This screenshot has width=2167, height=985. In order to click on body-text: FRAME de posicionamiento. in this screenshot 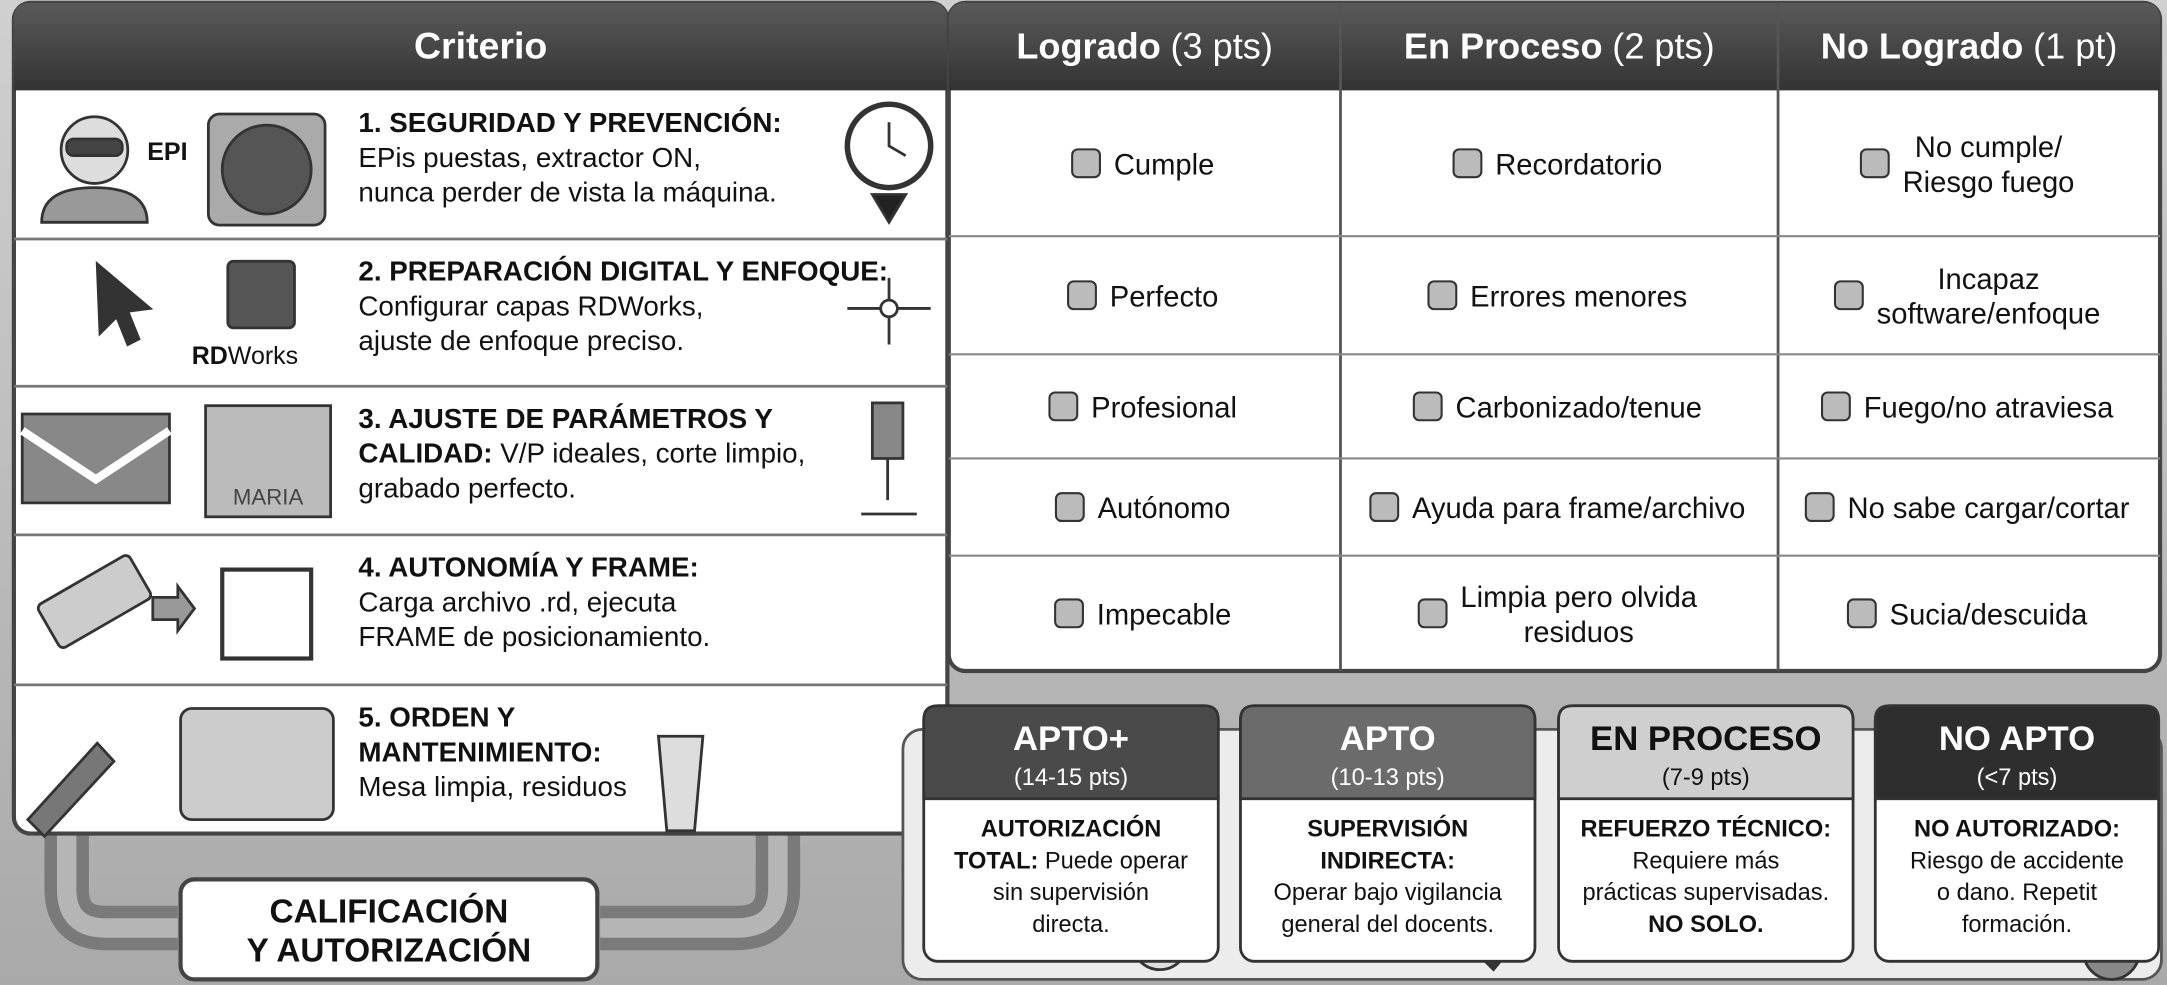, I will do `click(534, 636)`.